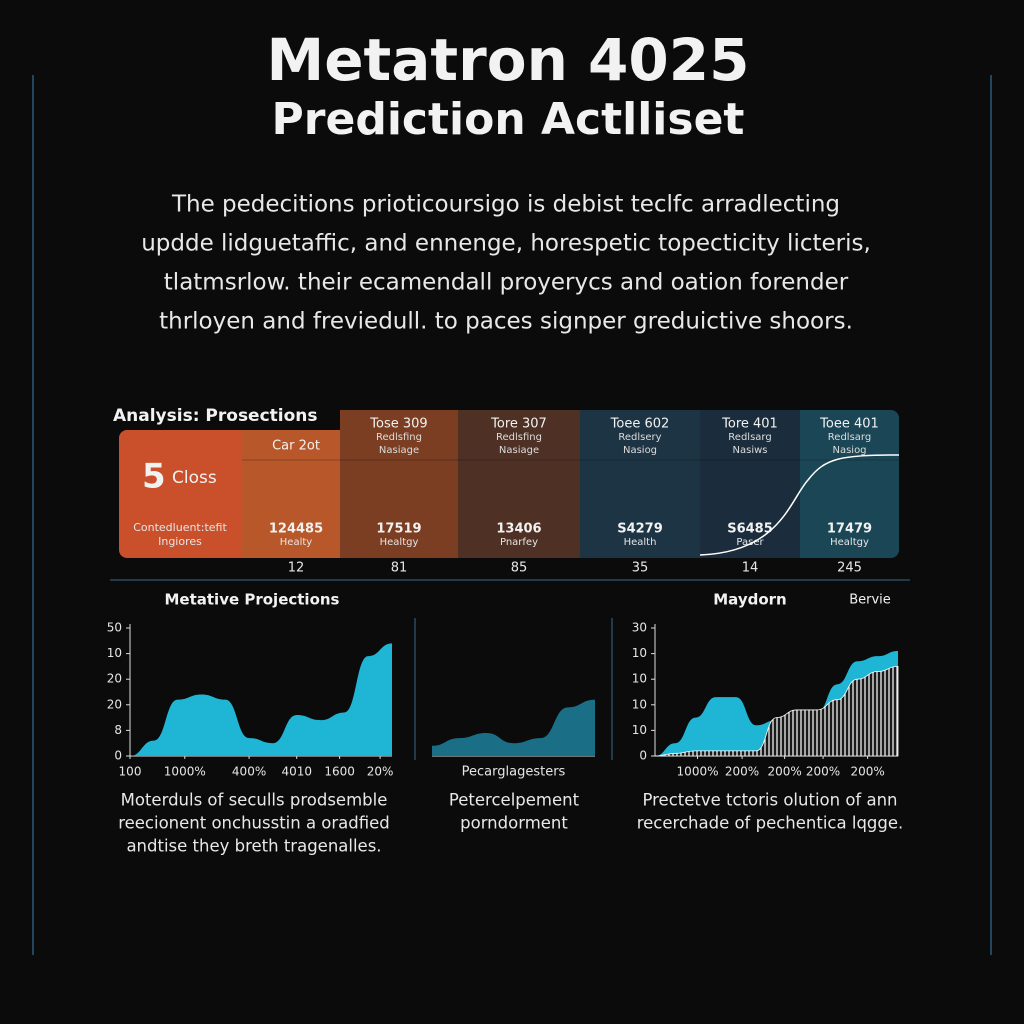  What do you see at coordinates (399, 568) in the screenshot?
I see `column-below: 81` at bounding box center [399, 568].